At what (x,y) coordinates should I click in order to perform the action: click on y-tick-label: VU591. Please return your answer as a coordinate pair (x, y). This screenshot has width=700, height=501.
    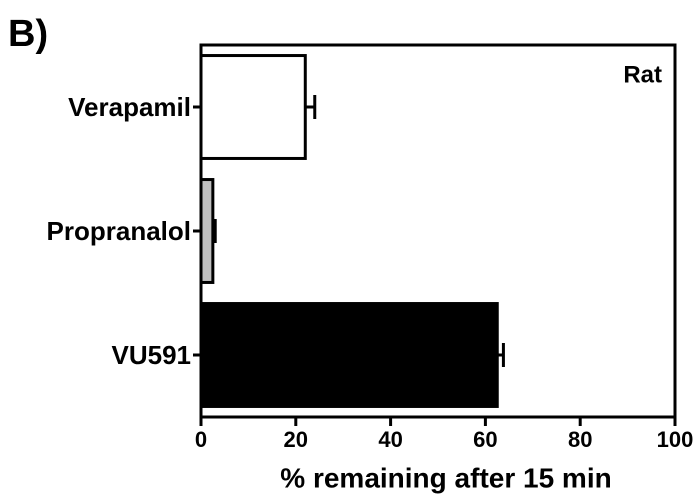
    Looking at the image, I should click on (152, 355).